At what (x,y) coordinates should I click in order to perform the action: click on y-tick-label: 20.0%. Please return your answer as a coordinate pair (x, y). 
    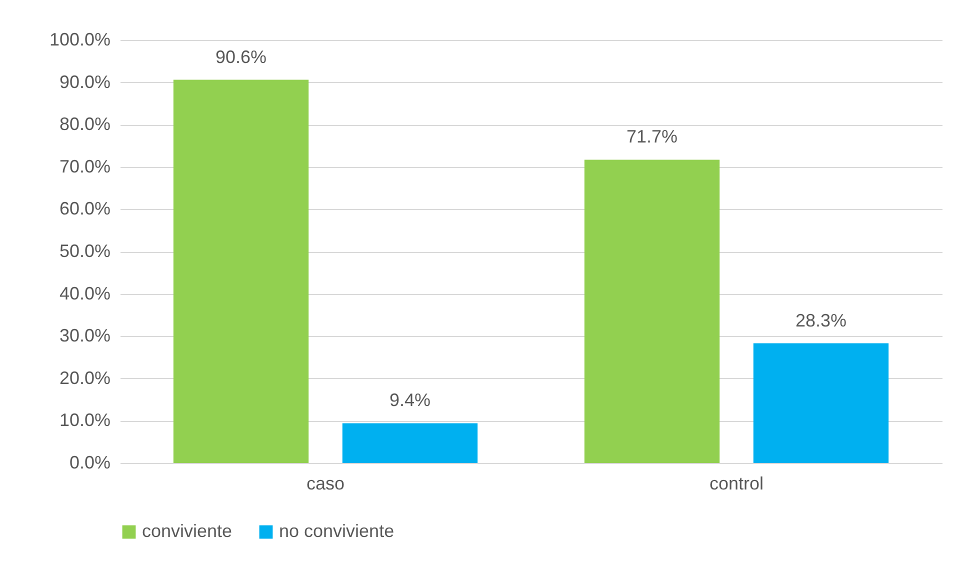
    Looking at the image, I should click on (84, 378).